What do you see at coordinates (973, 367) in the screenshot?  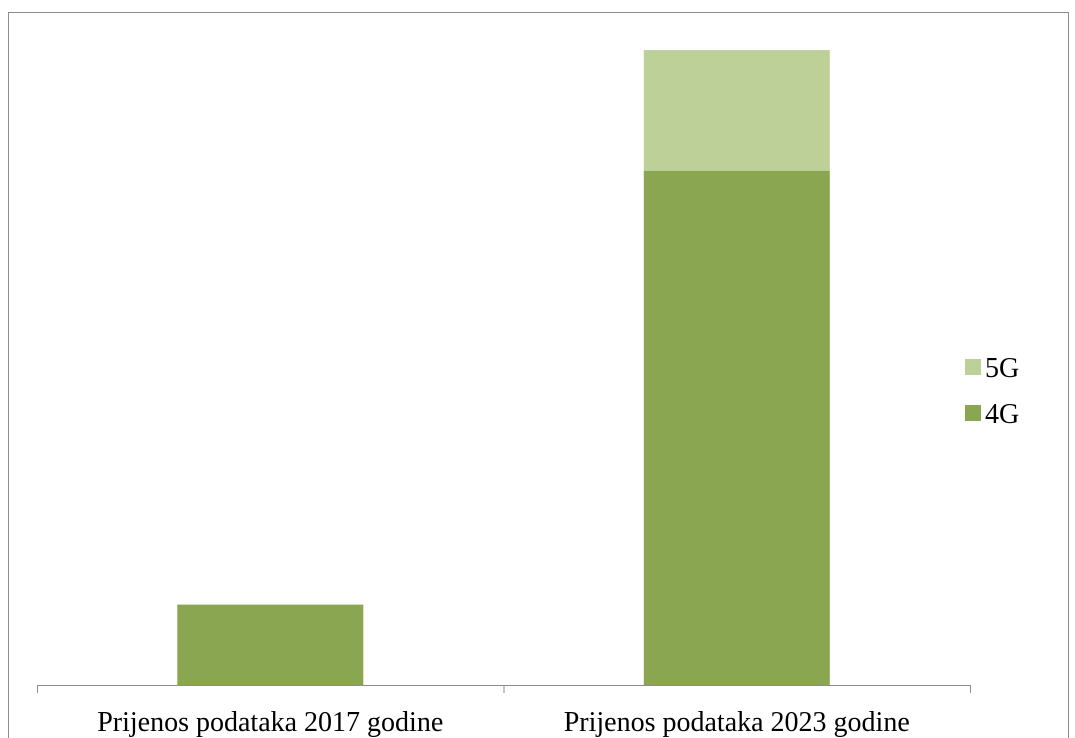 I see `legend-swatch-5g` at bounding box center [973, 367].